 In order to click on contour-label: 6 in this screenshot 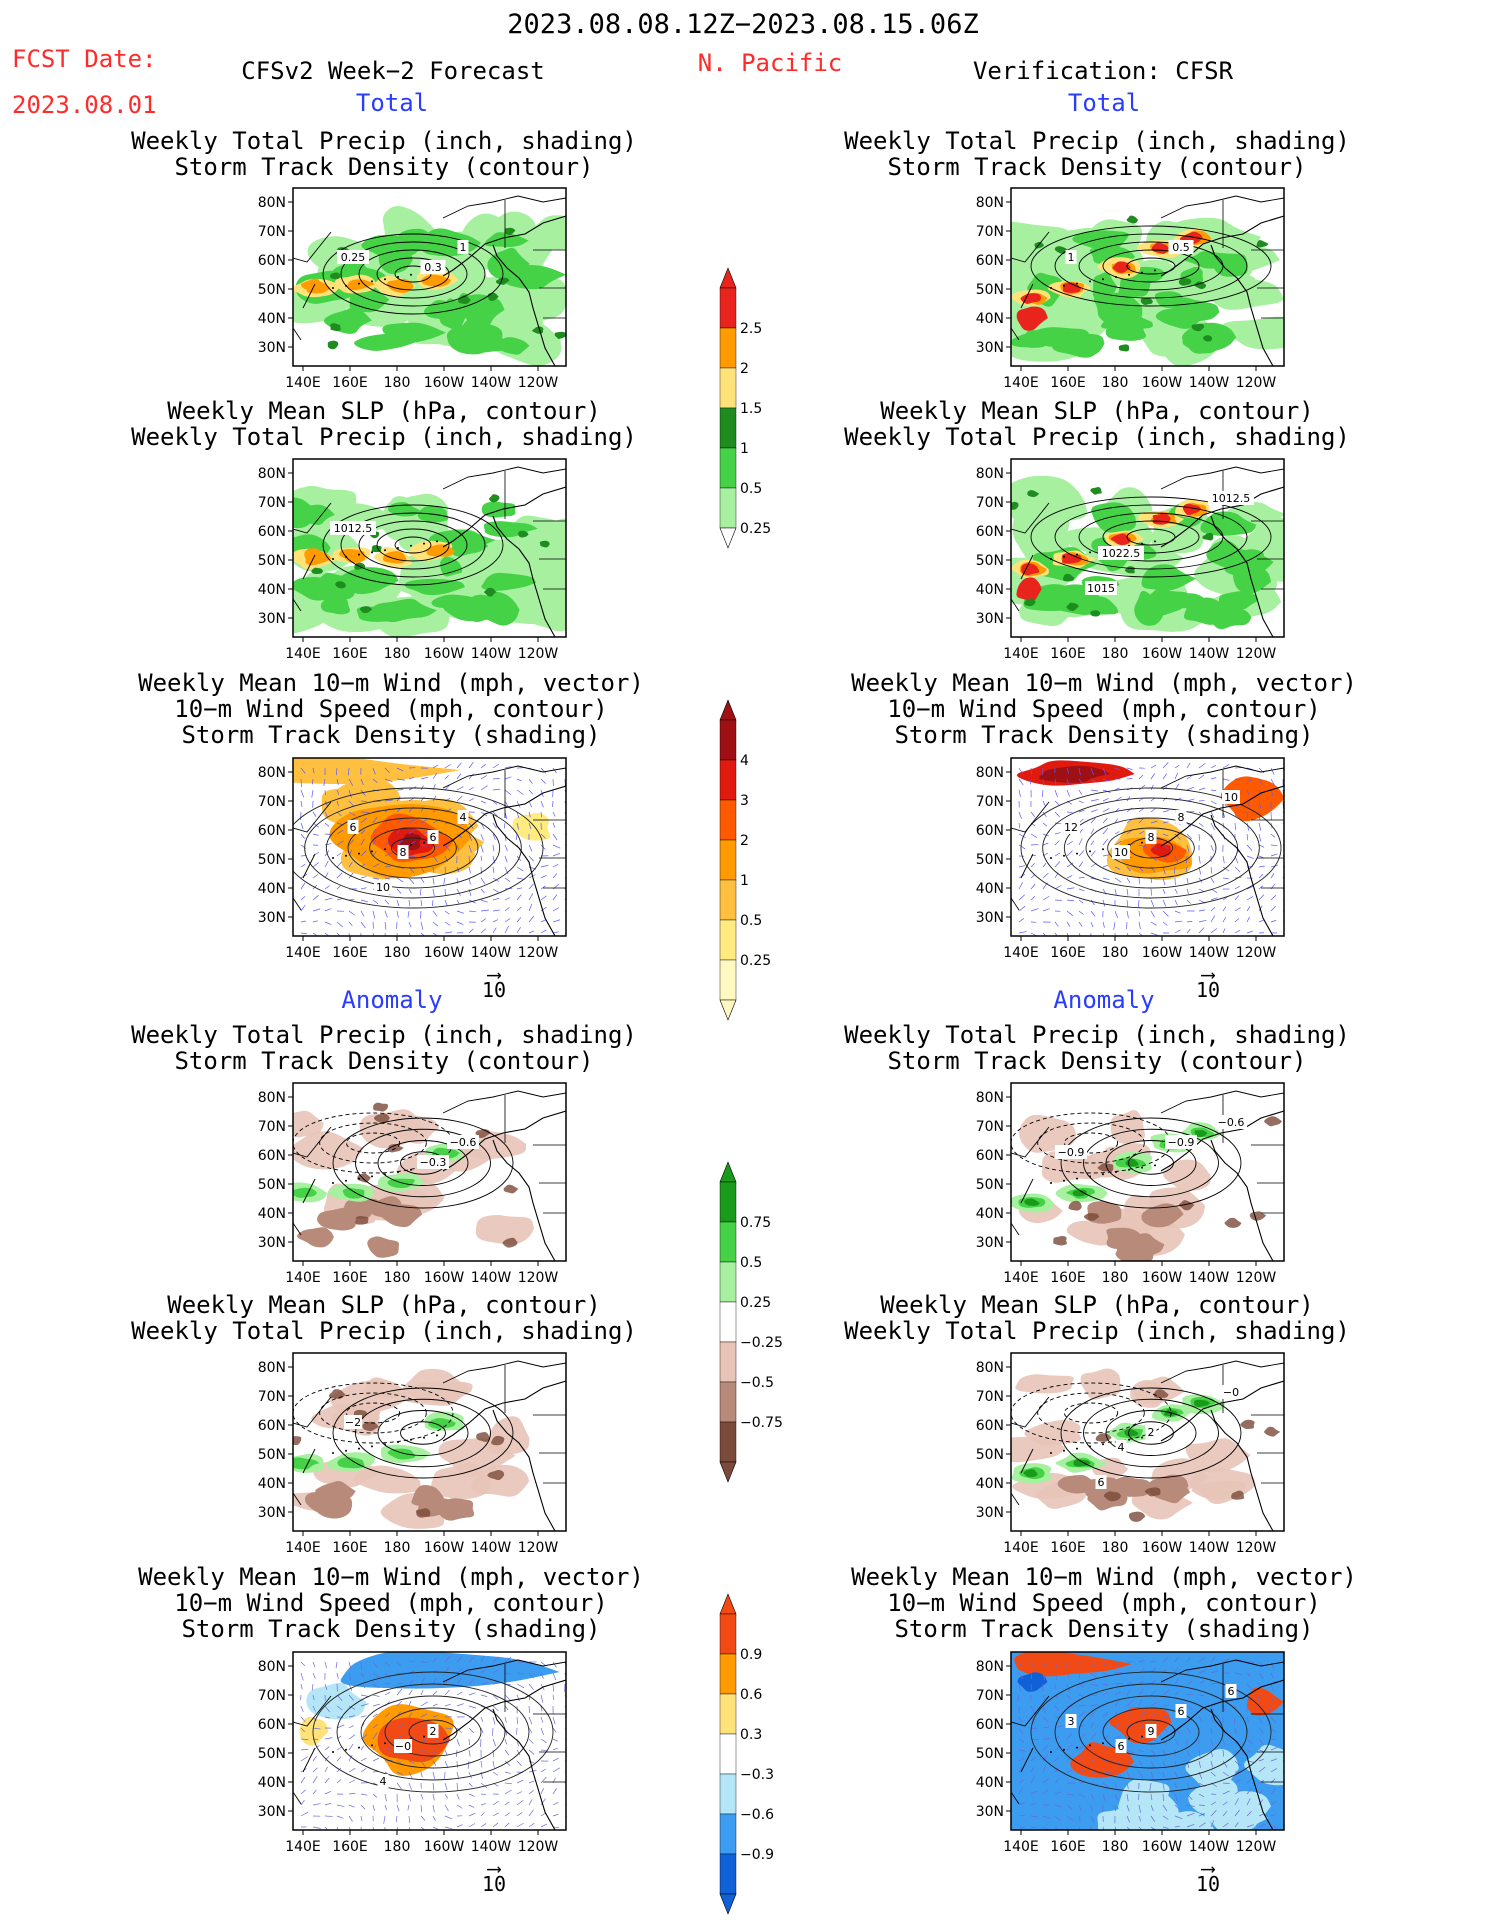, I will do `click(1231, 1691)`.